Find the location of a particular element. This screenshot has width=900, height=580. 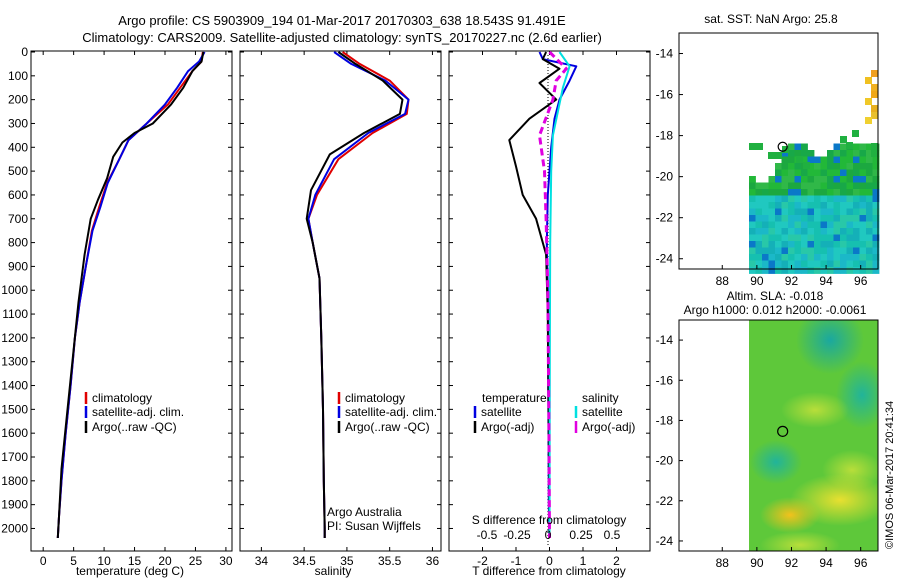

y-tick-label: 1100 is located at coordinates (15, 314).